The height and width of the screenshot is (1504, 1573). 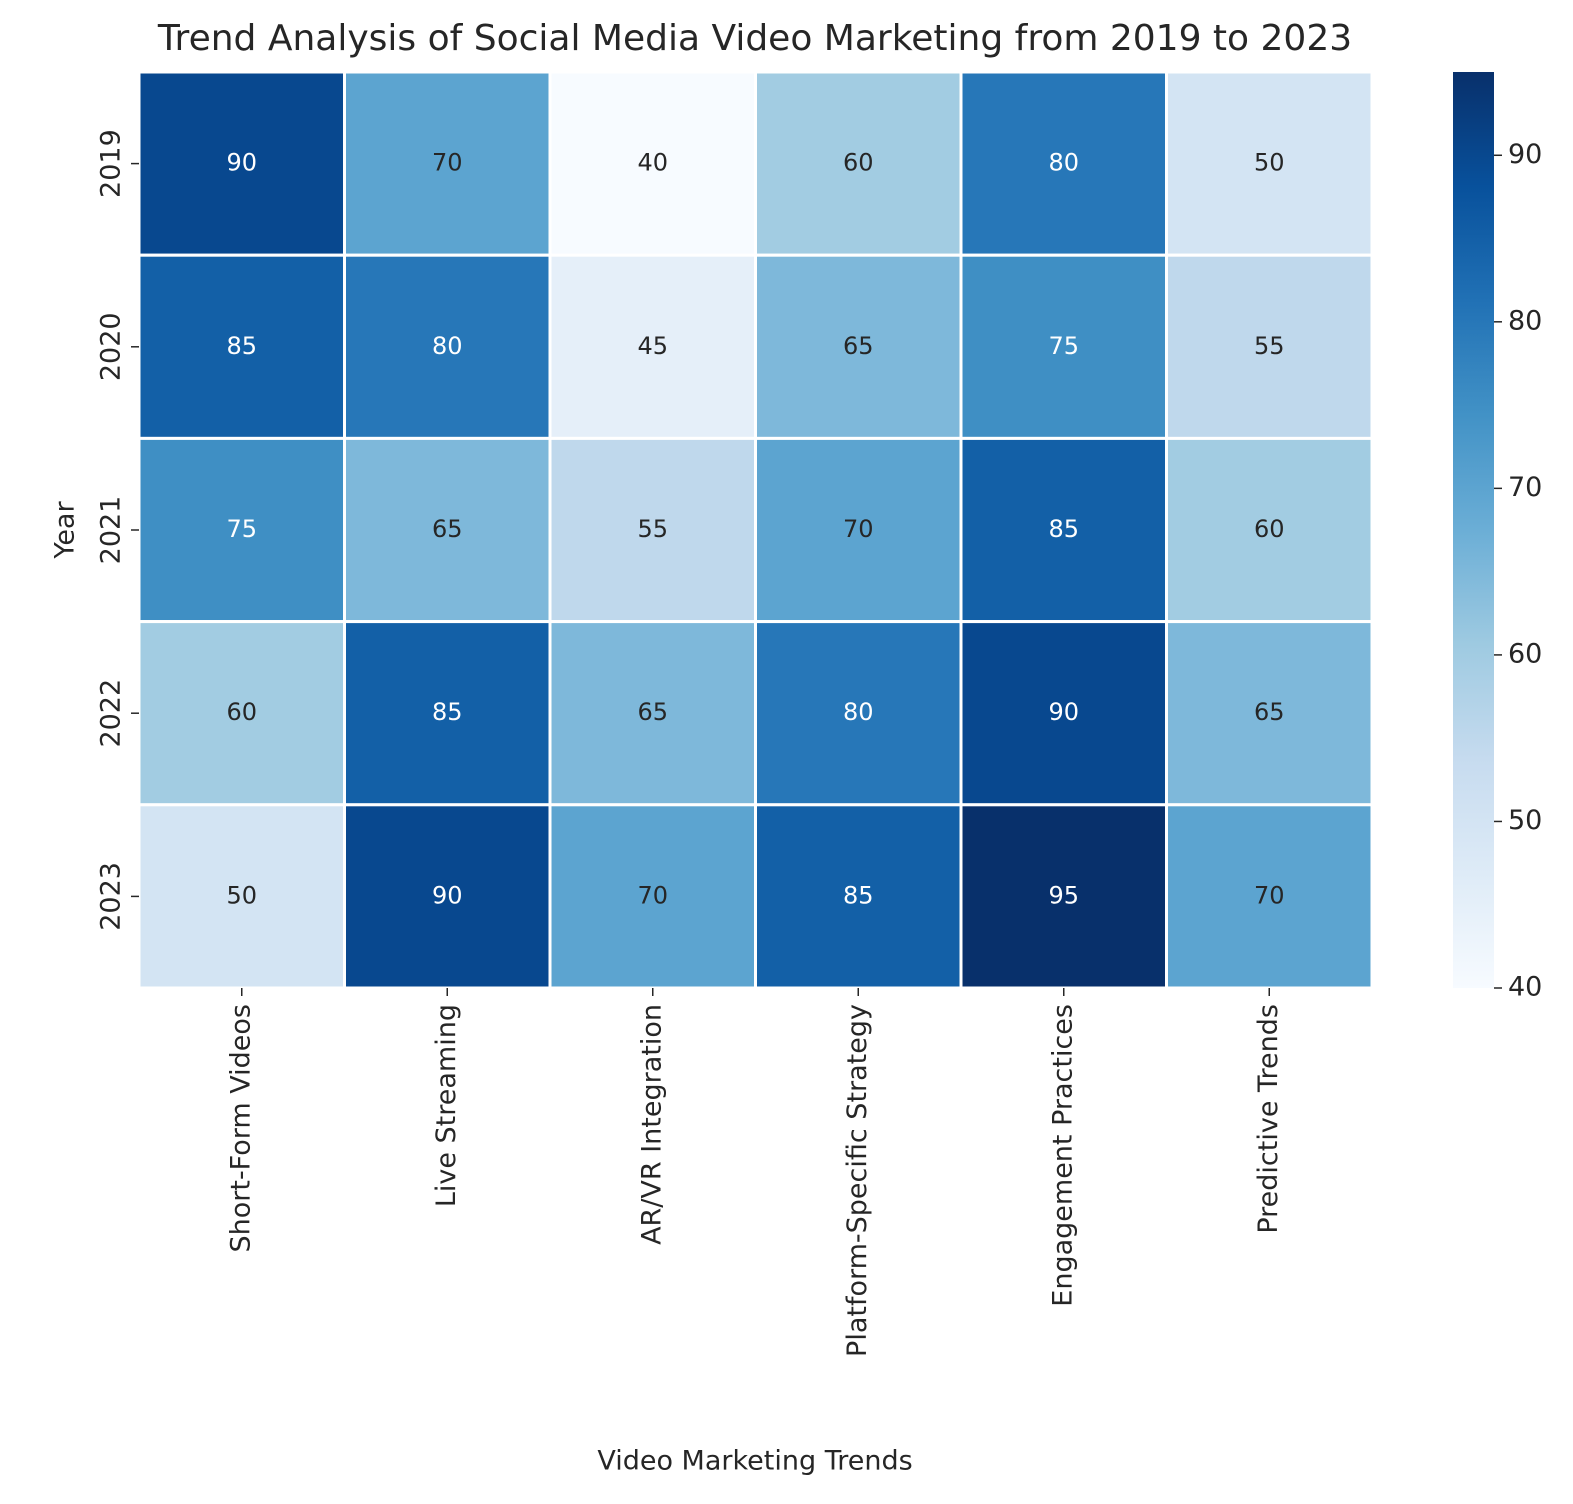 What do you see at coordinates (446, 1105) in the screenshot?
I see `x-tick-label: Live Streaming` at bounding box center [446, 1105].